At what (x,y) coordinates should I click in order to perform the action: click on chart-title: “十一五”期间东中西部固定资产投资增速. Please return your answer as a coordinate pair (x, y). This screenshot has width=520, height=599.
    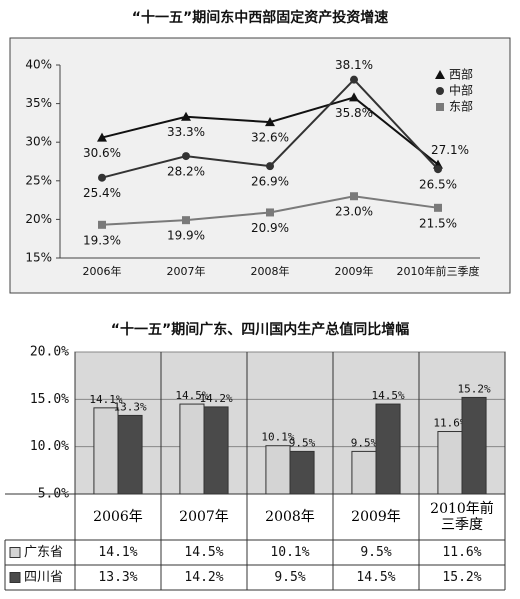
    Looking at the image, I should click on (260, 17).